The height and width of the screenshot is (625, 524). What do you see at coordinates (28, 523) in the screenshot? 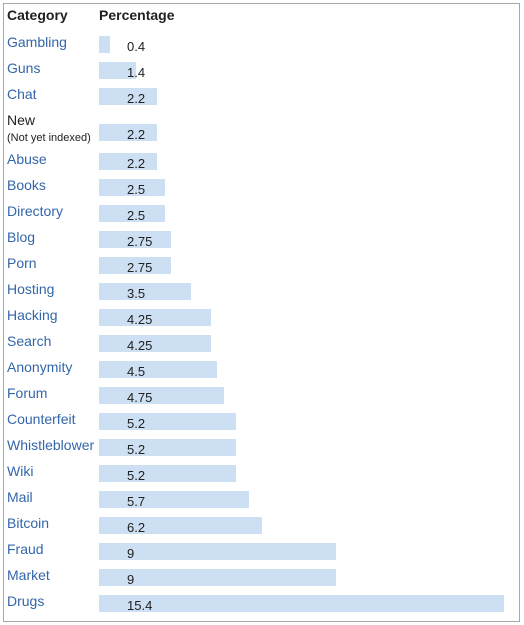
I see `category-label: Bitcoin` at bounding box center [28, 523].